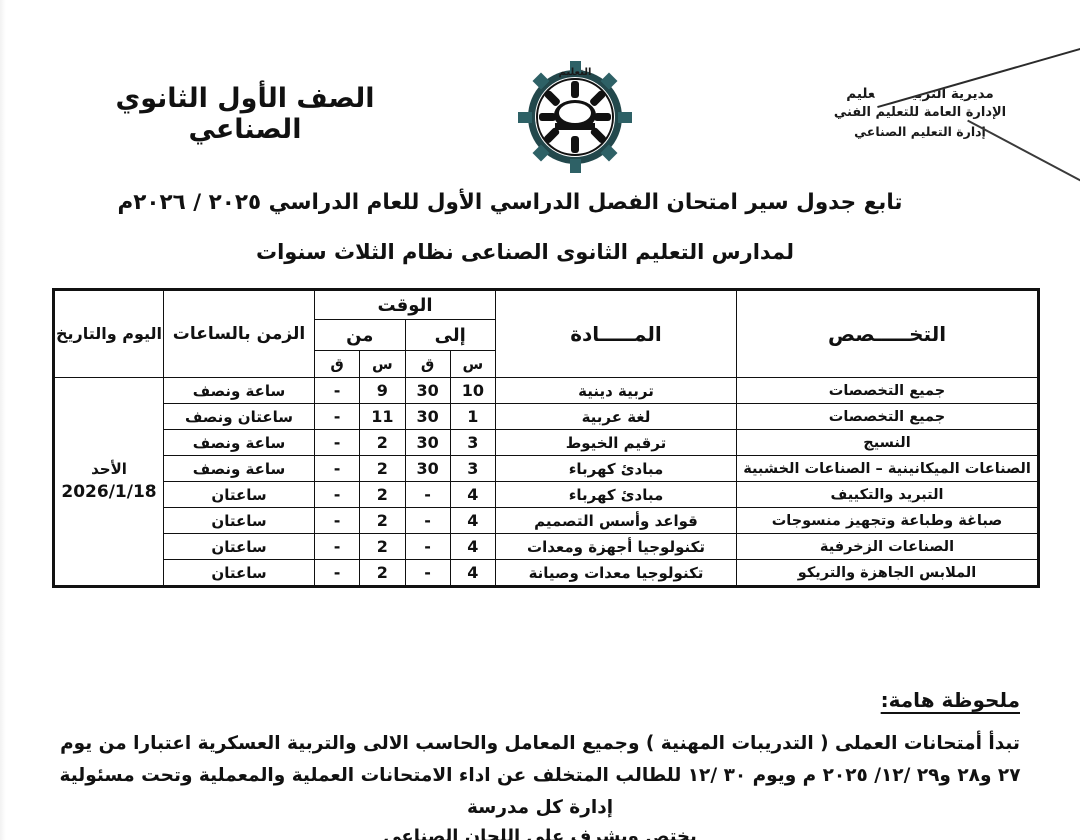 The image size is (1080, 840). I want to click on cell-from-hour: 9, so click(382, 390).